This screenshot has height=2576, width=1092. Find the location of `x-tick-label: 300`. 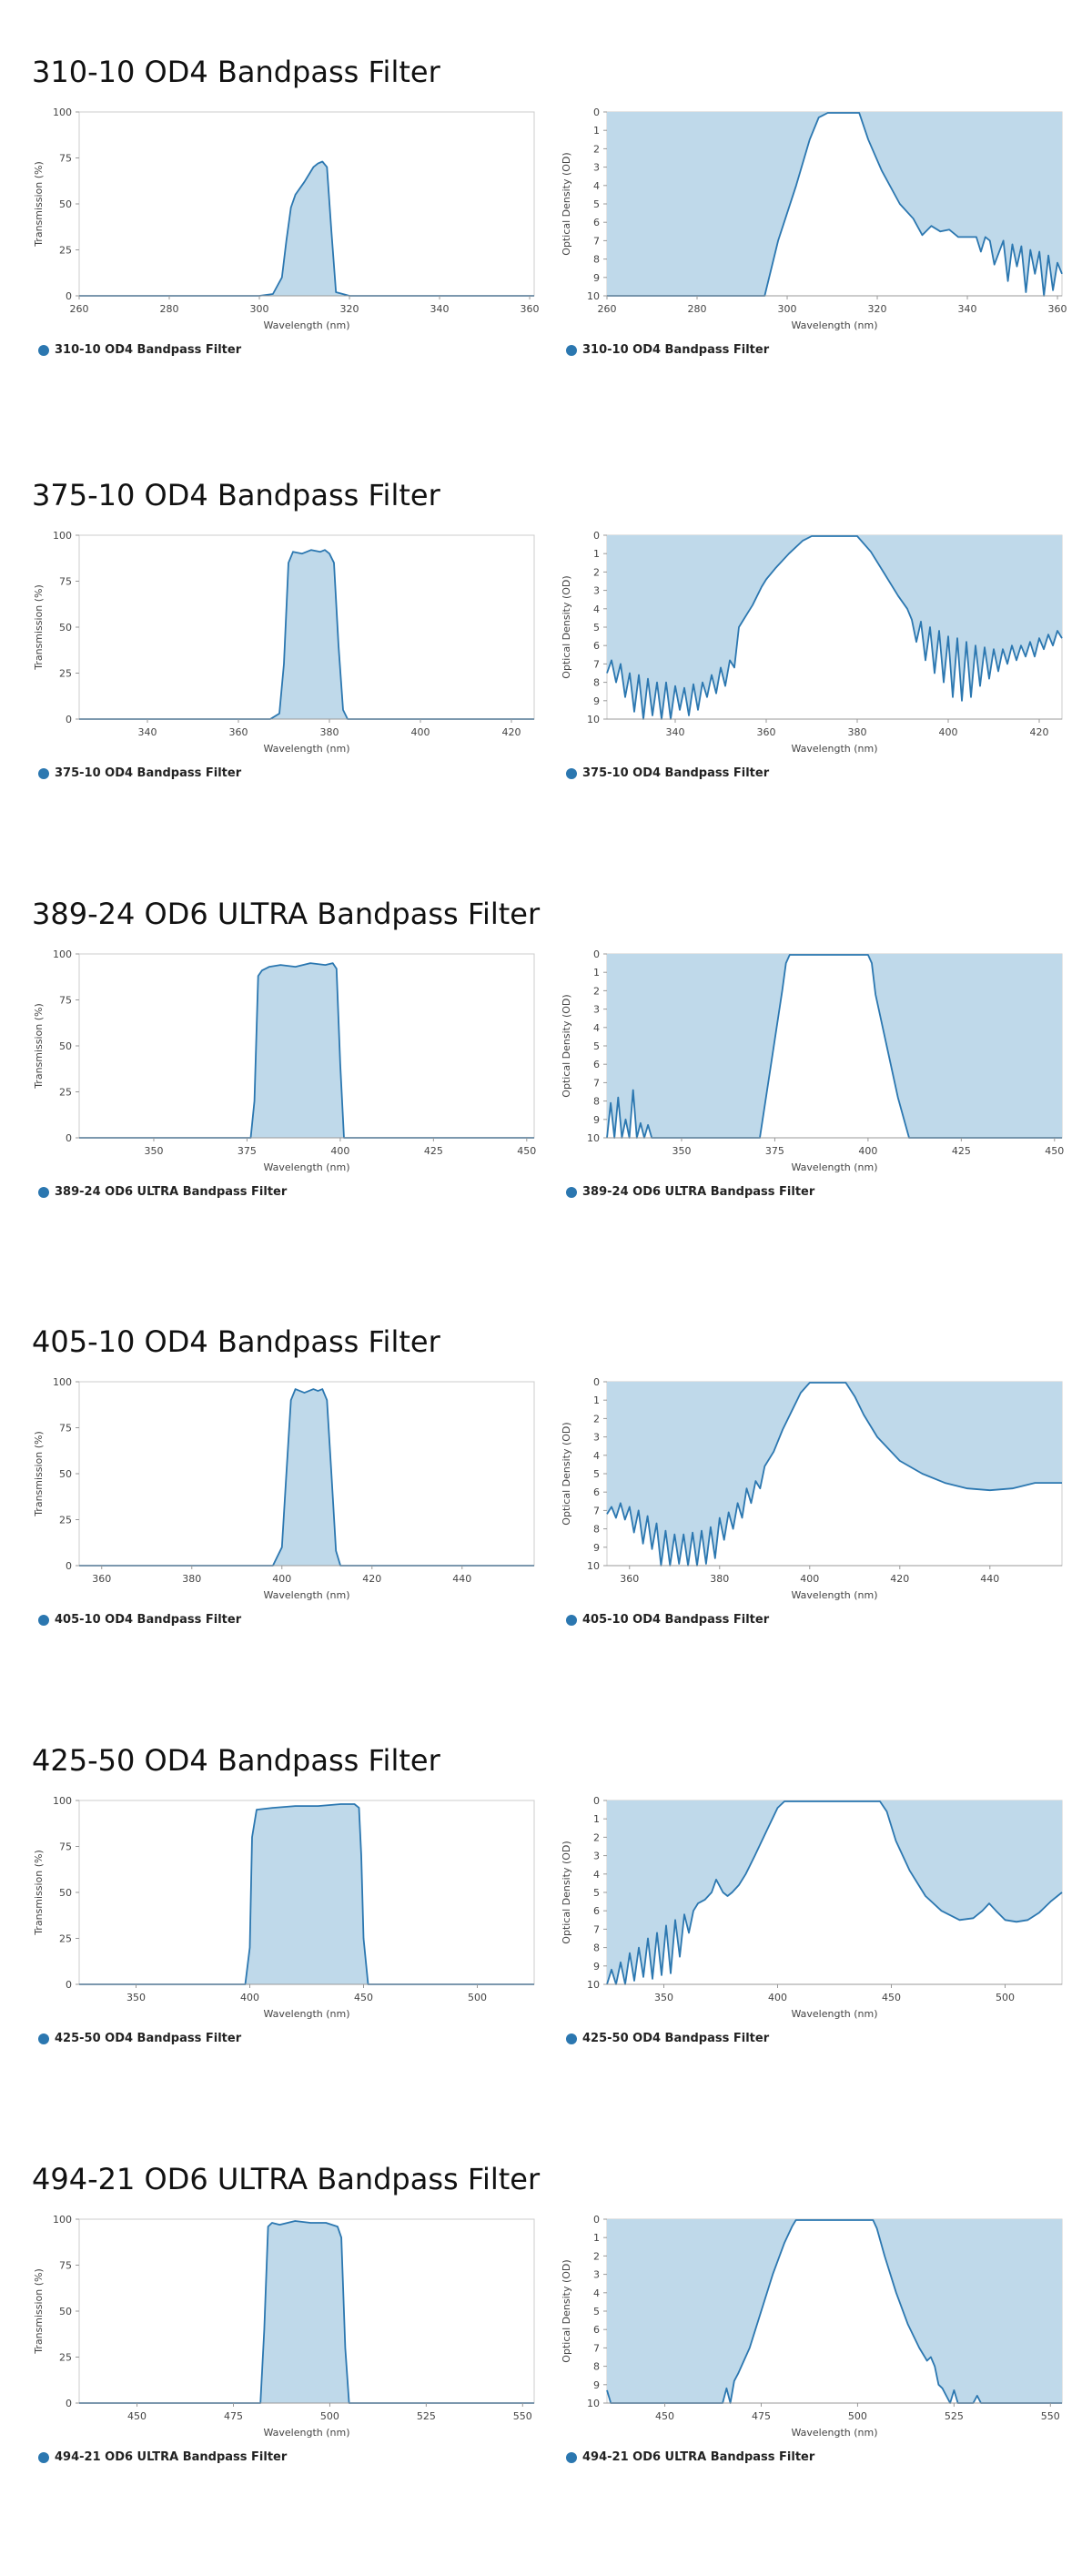

x-tick-label: 300 is located at coordinates (788, 309).